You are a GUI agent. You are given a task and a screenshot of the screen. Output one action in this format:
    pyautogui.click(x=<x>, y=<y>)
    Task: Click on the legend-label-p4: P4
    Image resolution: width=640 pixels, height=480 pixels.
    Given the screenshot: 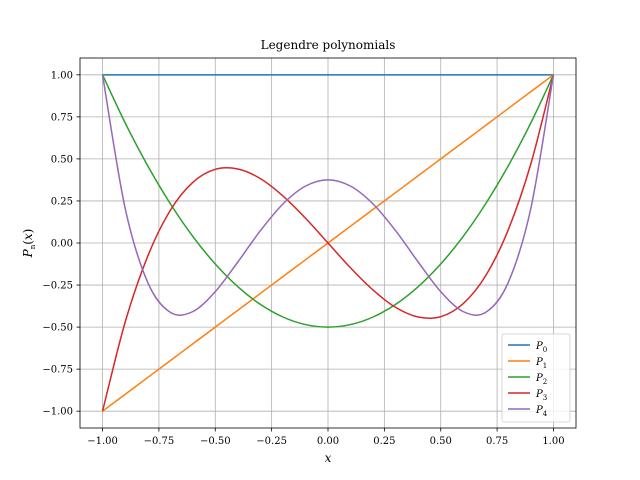 What is the action you would take?
    pyautogui.click(x=541, y=411)
    